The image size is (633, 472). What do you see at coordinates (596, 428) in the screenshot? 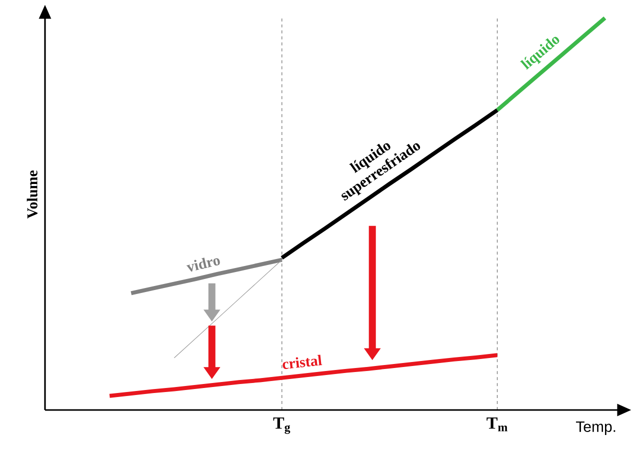
I see `x-axis-title: Temp.` at bounding box center [596, 428].